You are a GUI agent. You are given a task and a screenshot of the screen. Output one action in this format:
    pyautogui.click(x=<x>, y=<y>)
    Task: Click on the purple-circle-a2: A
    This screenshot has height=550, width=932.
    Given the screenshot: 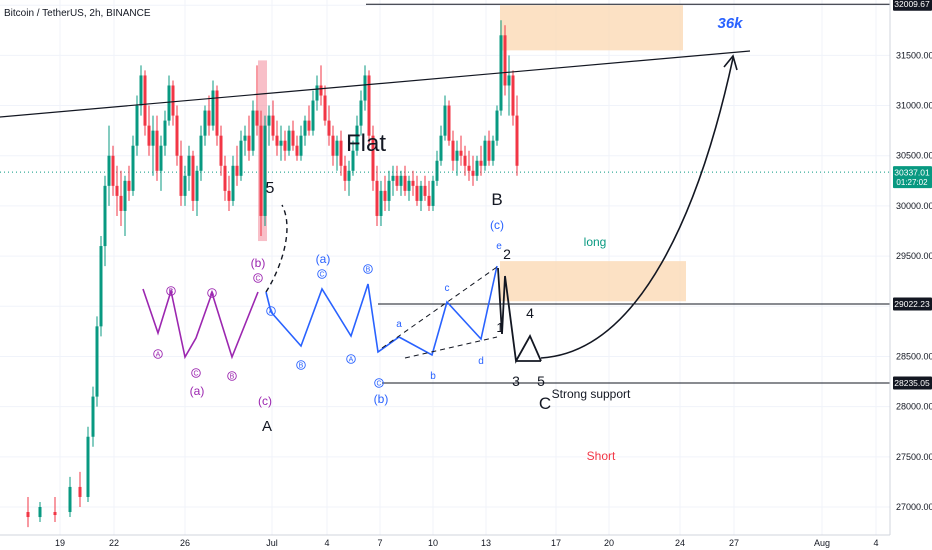 What is the action you would take?
    pyautogui.click(x=158, y=355)
    